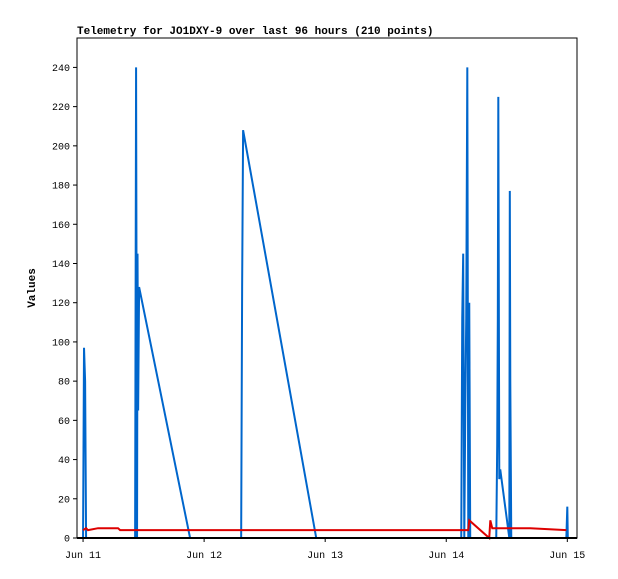 The width and height of the screenshot is (618, 579). What do you see at coordinates (324, 529) in the screenshot?
I see `series-line` at bounding box center [324, 529].